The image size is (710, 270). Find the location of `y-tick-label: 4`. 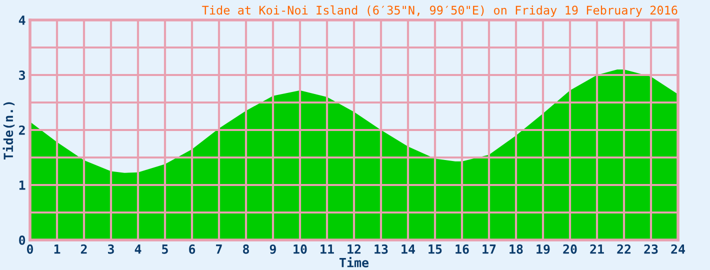

y-tick-label: 4 is located at coordinates (22, 20).